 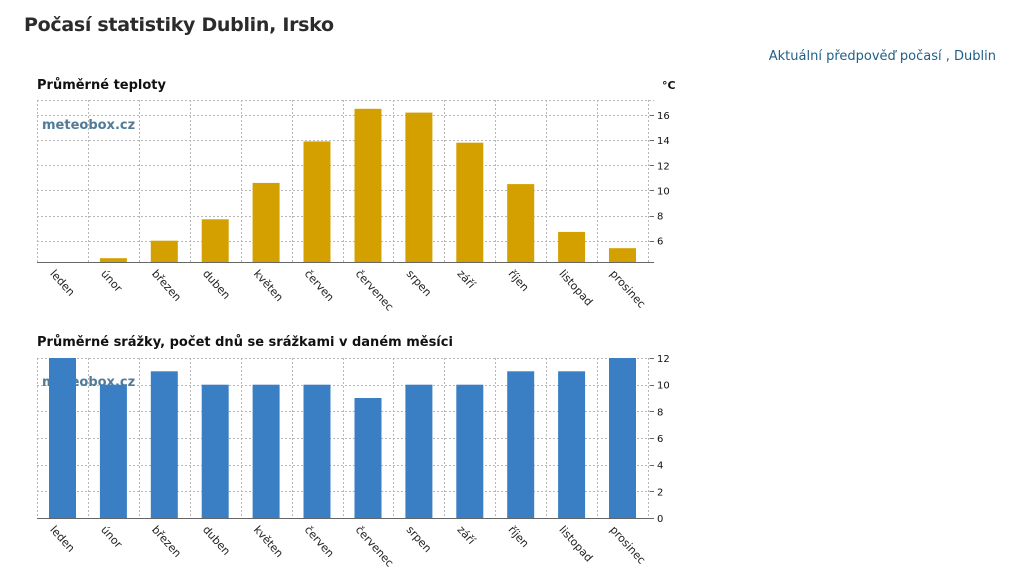 What do you see at coordinates (374, 545) in the screenshot?
I see `precipitation-x-label-7: červenec` at bounding box center [374, 545].